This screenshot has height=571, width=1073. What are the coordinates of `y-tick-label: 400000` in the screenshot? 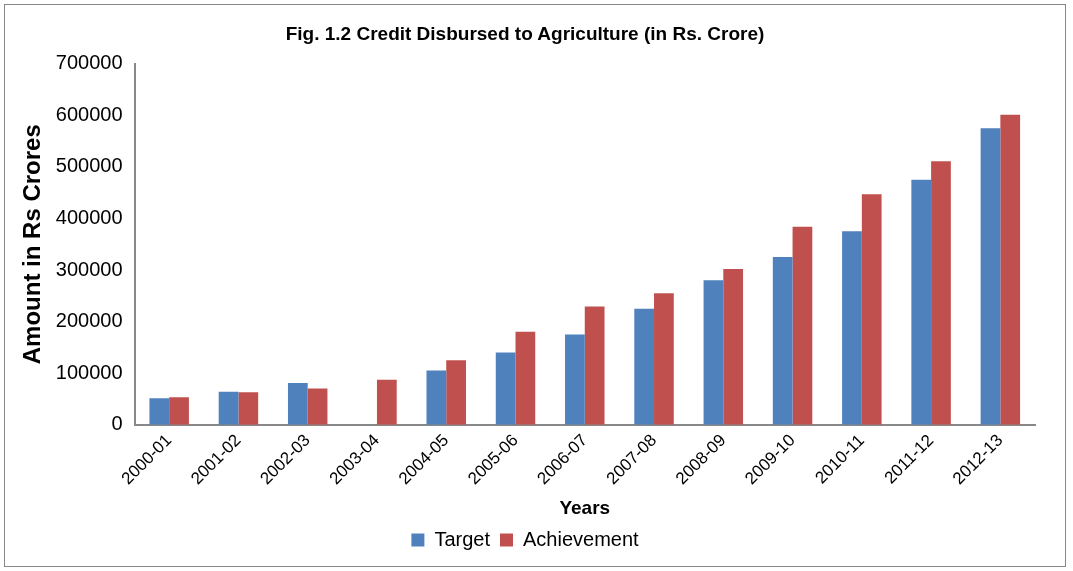 It's located at (89, 216).